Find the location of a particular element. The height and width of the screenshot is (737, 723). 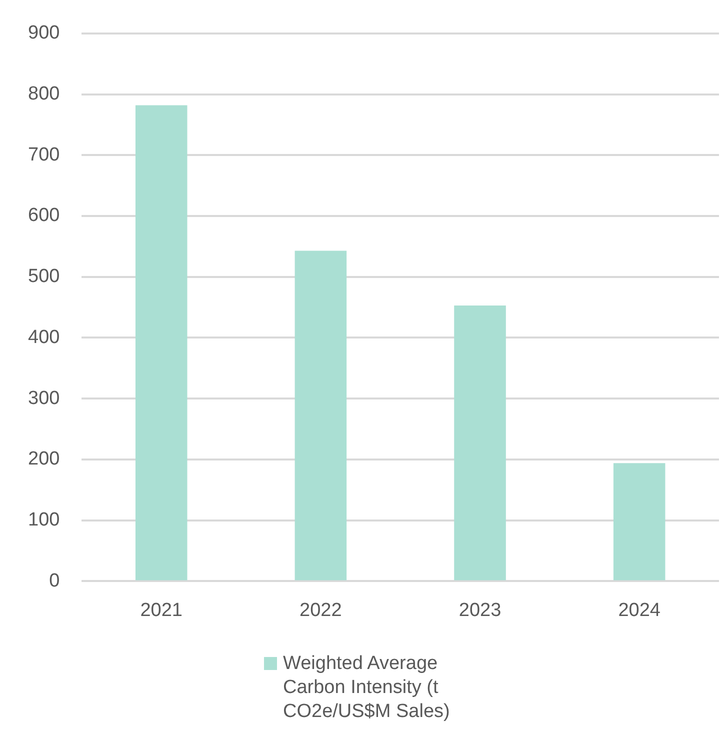

y-tick-label: 300 is located at coordinates (44, 398).